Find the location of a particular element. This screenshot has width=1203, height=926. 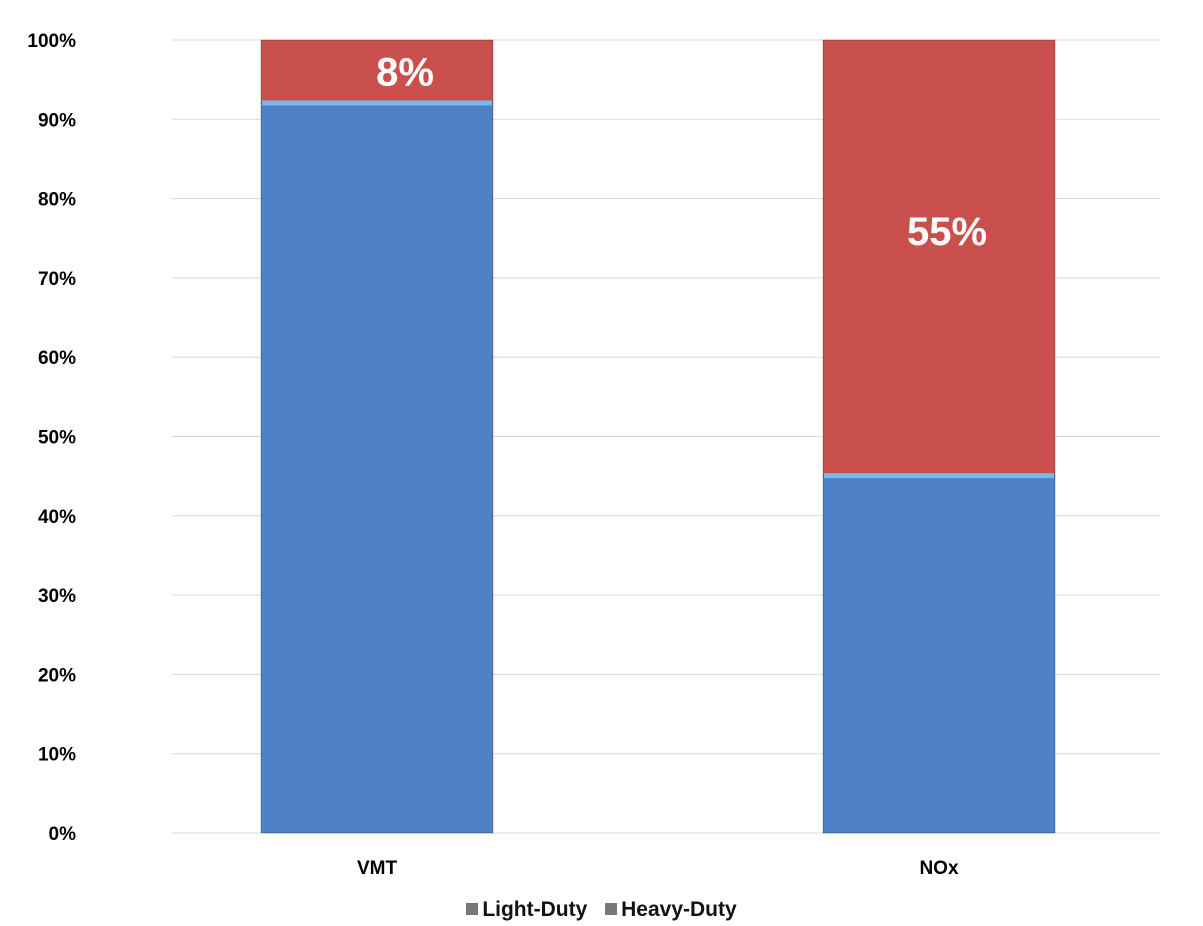

x-axis-category-labels: VMT NOx is located at coordinates (658, 868).